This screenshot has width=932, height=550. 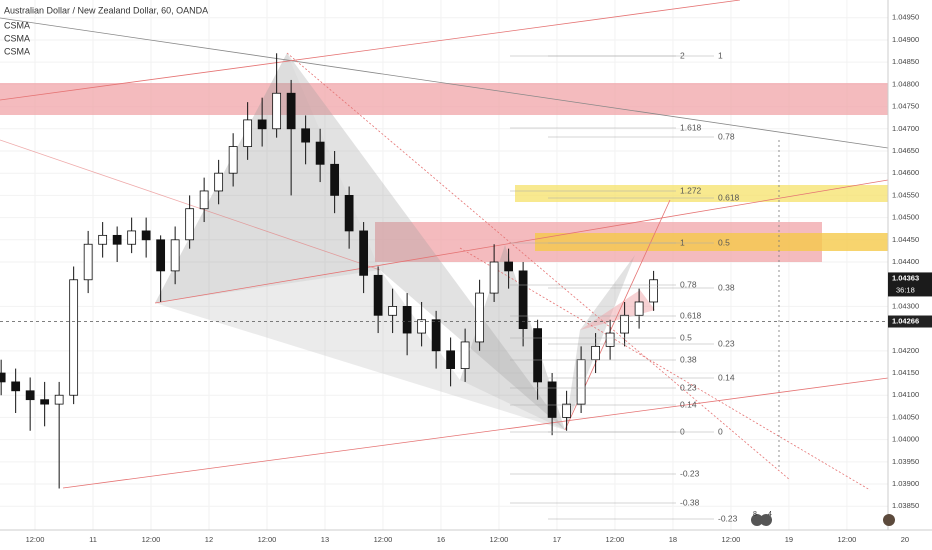 What do you see at coordinates (905, 394) in the screenshot?
I see `y-tick-label: 1.04100` at bounding box center [905, 394].